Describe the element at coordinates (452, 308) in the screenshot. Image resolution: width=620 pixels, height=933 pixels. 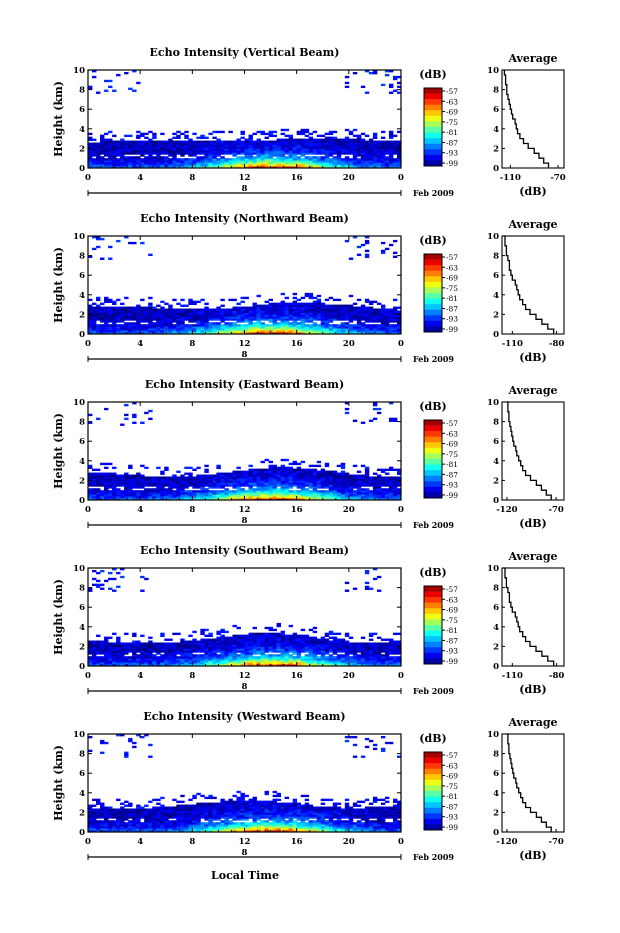
I see `colorbar-tick-label: -87` at that location.